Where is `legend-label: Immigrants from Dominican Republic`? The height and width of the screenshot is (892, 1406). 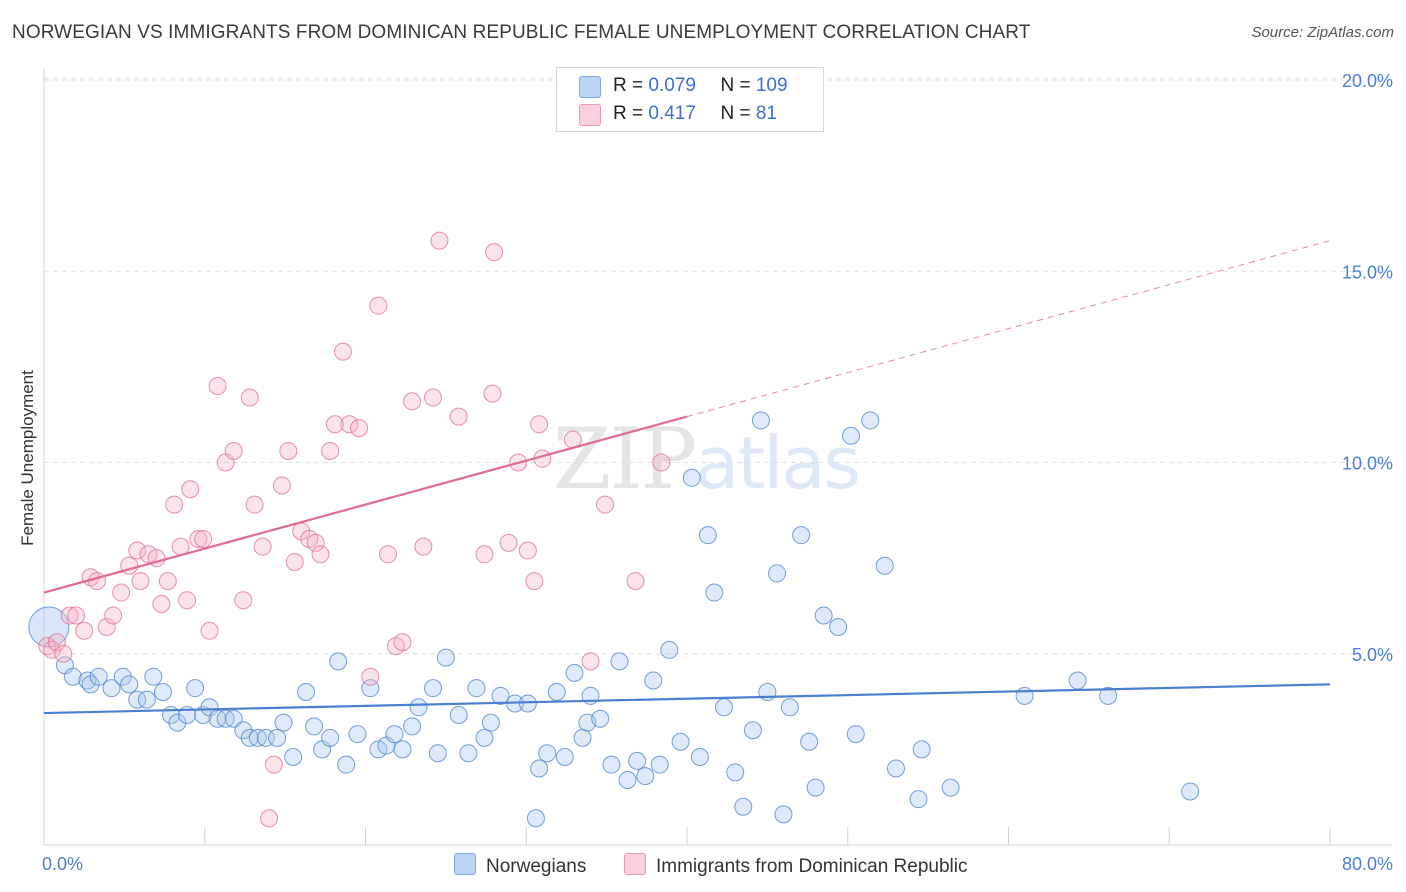
legend-label: Immigrants from Dominican Republic is located at coordinates (812, 866).